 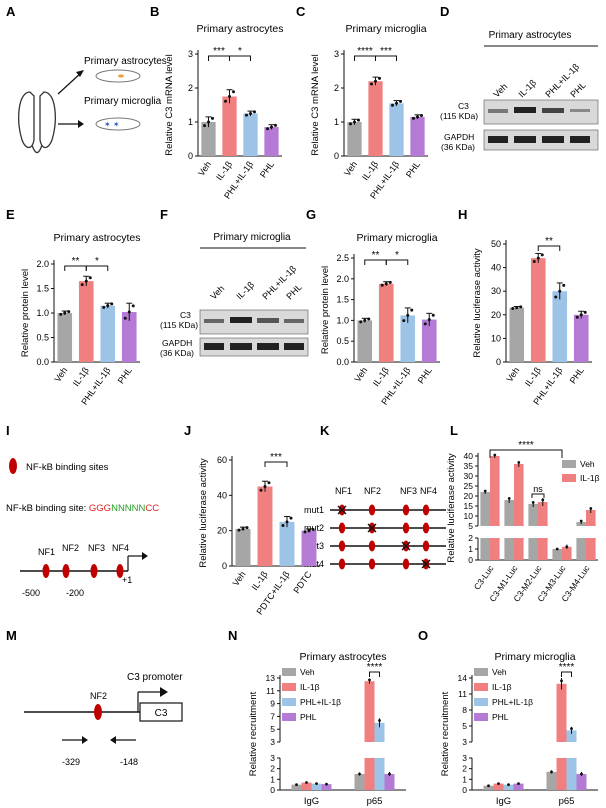 What do you see at coordinates (252, 237) in the screenshot?
I see `blot-title: Primary microglia` at bounding box center [252, 237].